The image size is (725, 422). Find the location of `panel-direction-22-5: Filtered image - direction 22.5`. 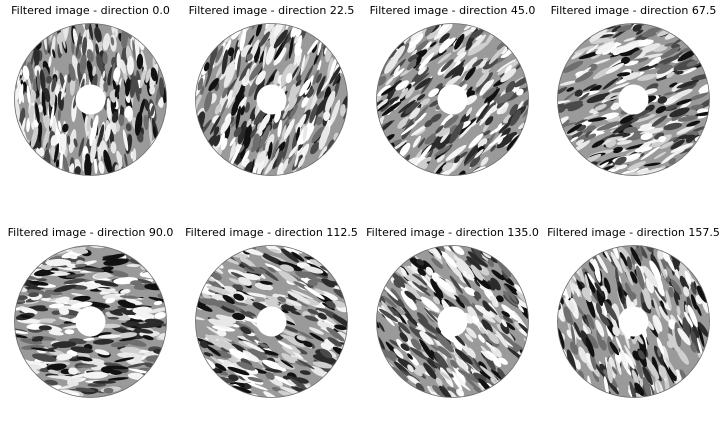

panel-direction-22-5: Filtered image - direction 22.5 is located at coordinates (271, 100).